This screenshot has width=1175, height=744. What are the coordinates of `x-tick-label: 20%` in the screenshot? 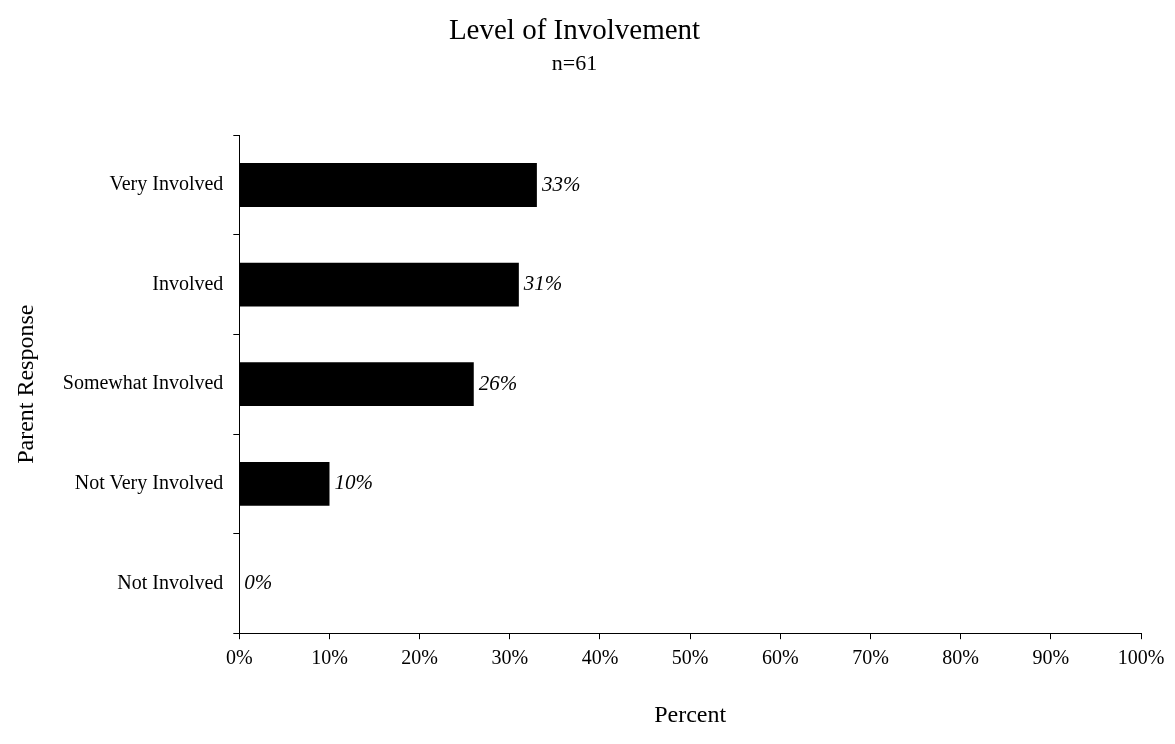 It's located at (419, 657).